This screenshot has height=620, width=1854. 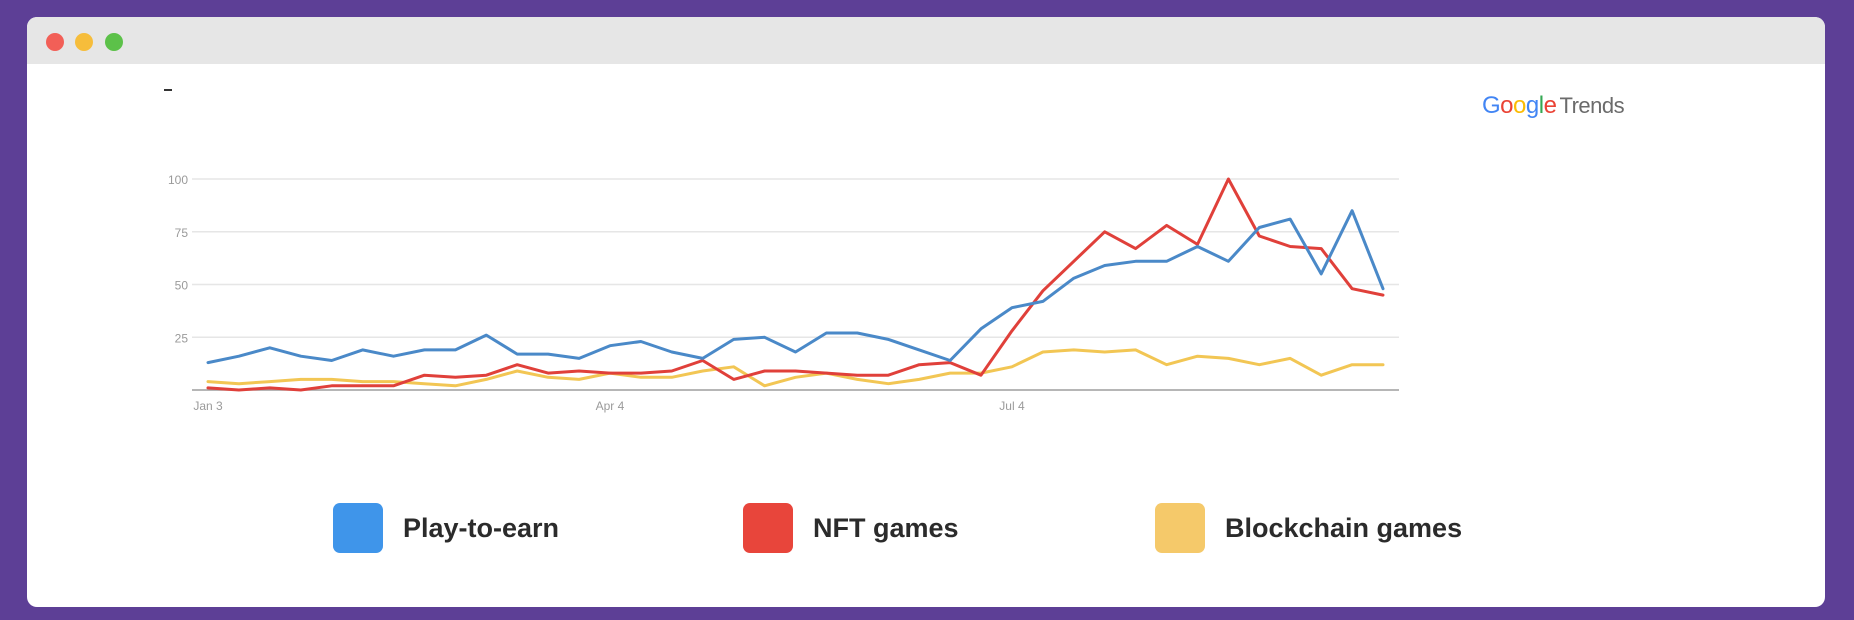 I want to click on x-tick-label: Apr 4, so click(x=610, y=406).